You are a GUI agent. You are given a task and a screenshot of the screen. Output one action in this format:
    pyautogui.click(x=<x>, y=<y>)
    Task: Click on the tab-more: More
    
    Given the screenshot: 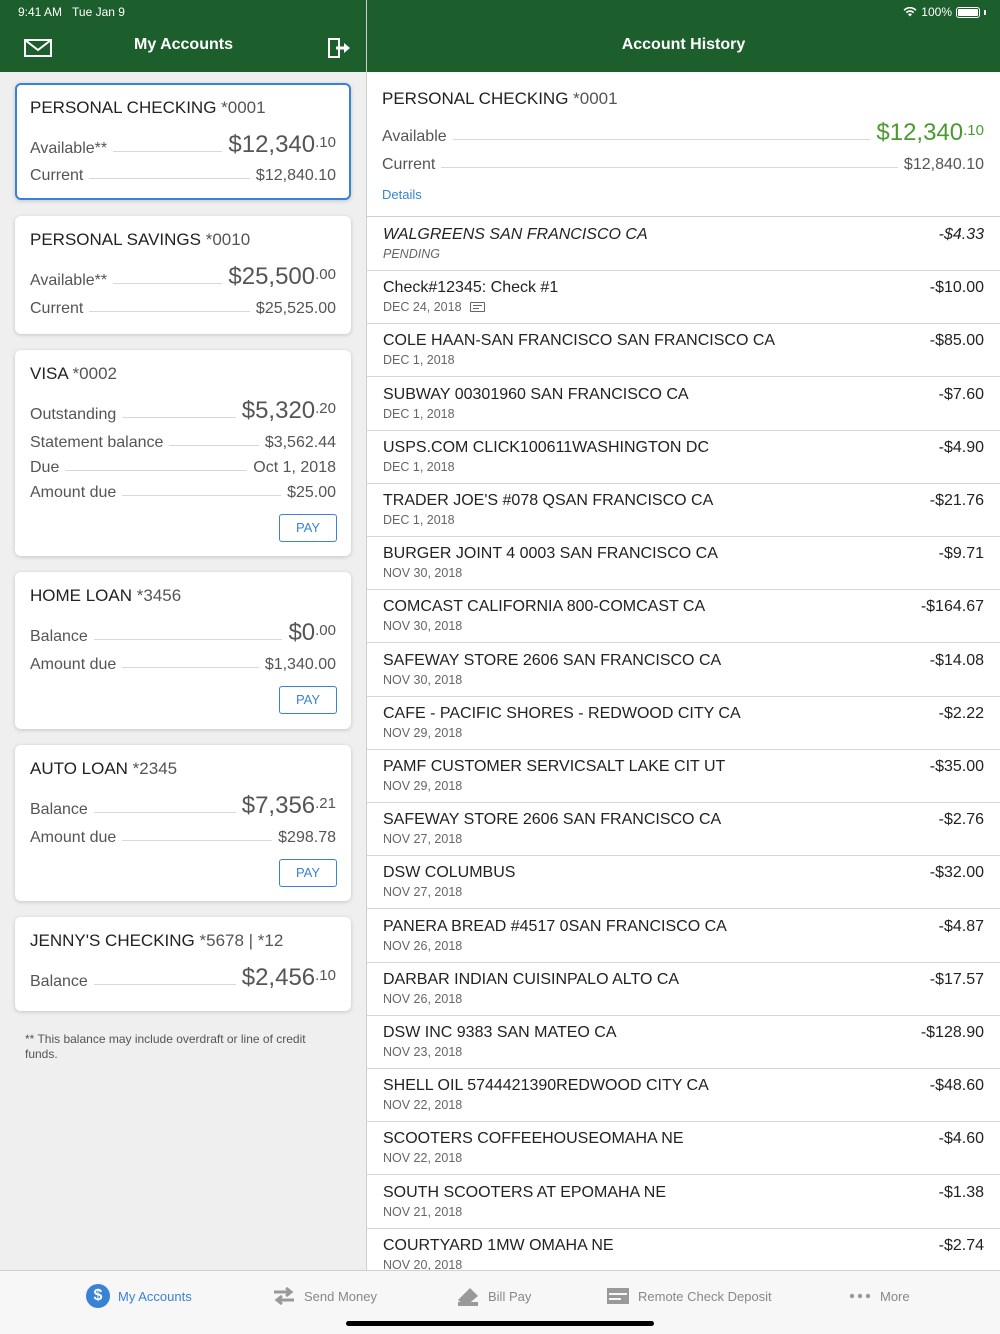 What is the action you would take?
    pyautogui.click(x=879, y=1296)
    